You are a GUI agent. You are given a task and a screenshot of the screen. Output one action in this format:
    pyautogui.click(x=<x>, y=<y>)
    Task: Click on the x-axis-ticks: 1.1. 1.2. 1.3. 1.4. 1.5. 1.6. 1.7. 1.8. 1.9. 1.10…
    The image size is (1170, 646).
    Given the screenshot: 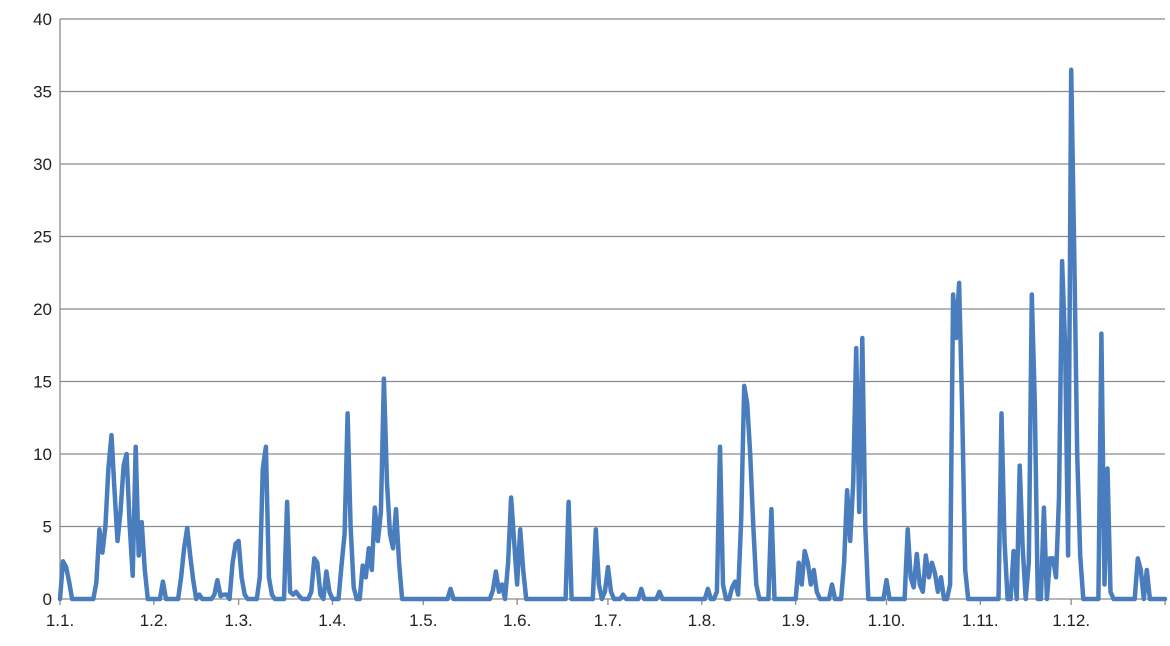 What is the action you would take?
    pyautogui.click(x=606, y=614)
    